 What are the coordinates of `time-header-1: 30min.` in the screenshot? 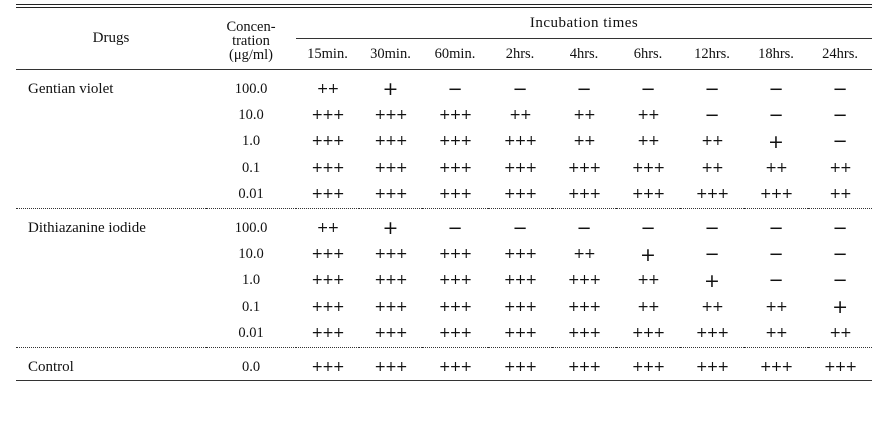 It's located at (390, 53).